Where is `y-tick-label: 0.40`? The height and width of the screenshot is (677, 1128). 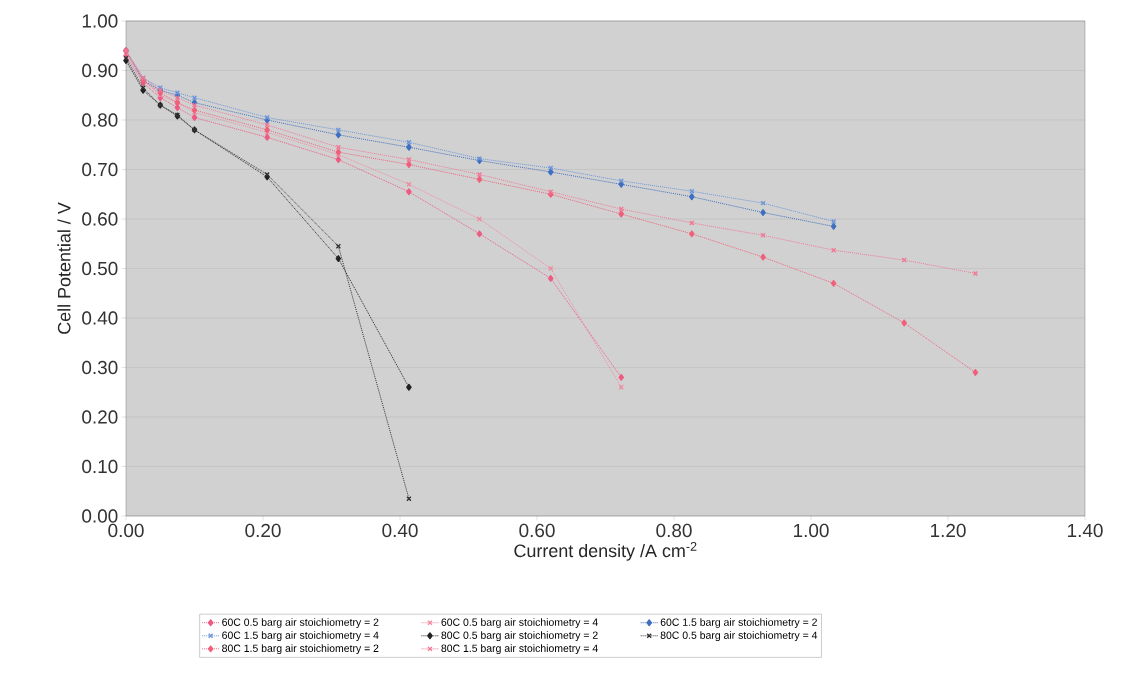
y-tick-label: 0.40 is located at coordinates (100, 318).